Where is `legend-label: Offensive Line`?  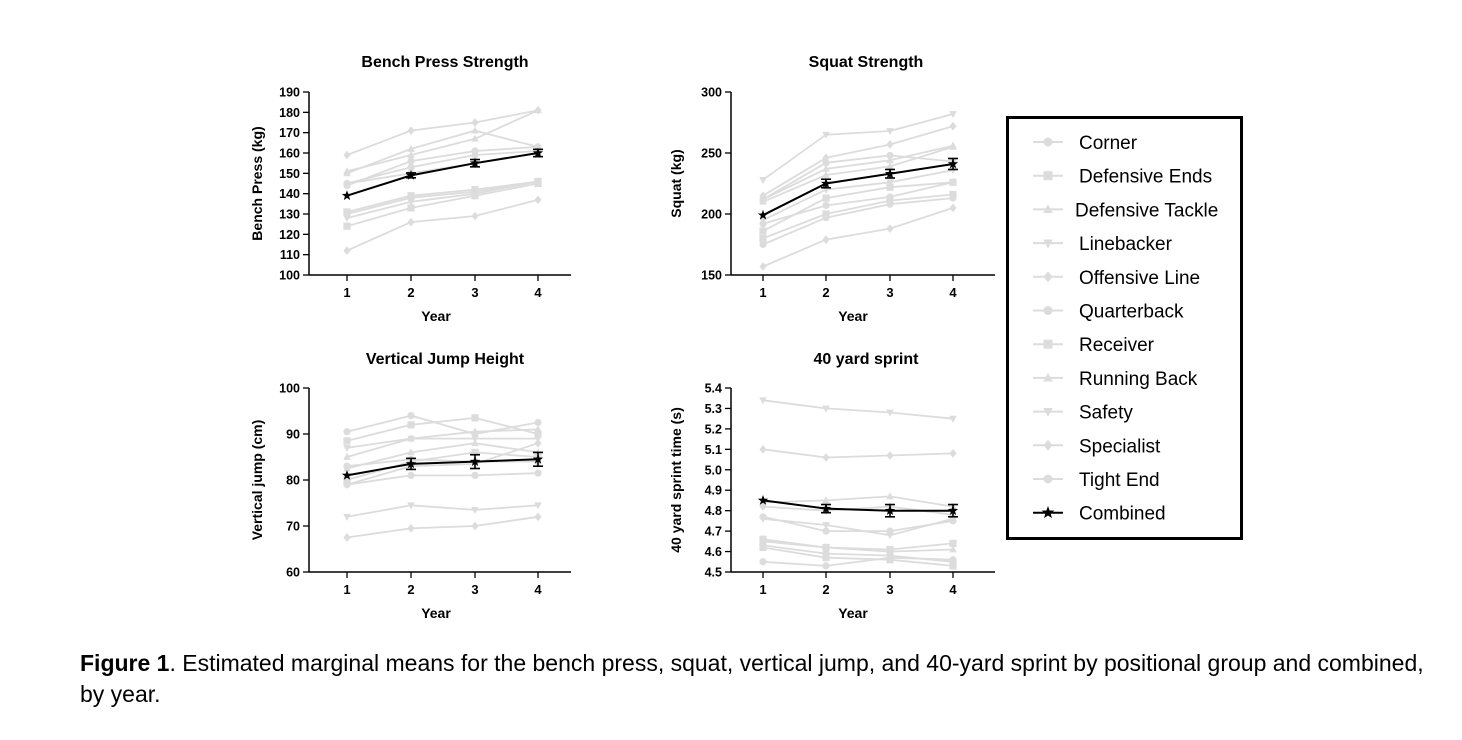 legend-label: Offensive Line is located at coordinates (1139, 278).